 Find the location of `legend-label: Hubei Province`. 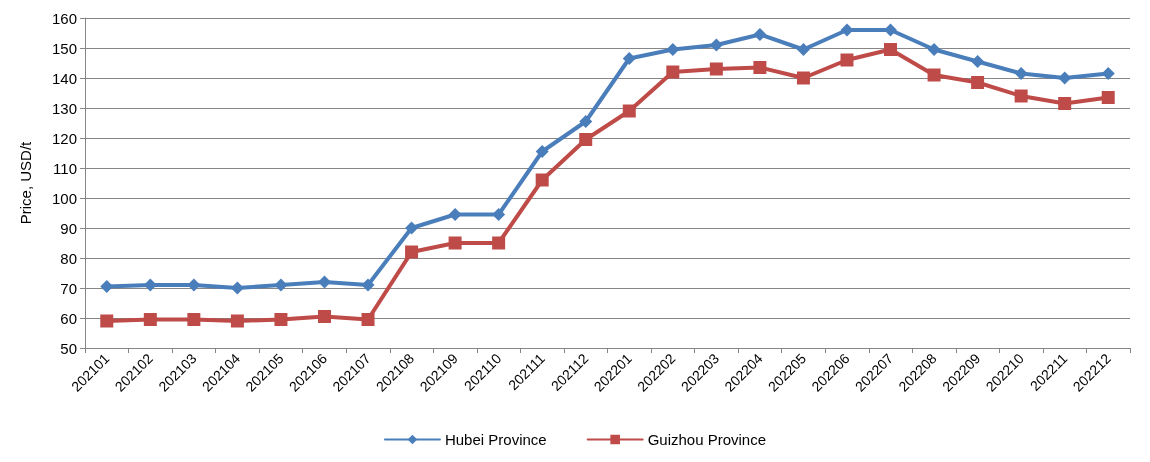

legend-label: Hubei Province is located at coordinates (495, 439).